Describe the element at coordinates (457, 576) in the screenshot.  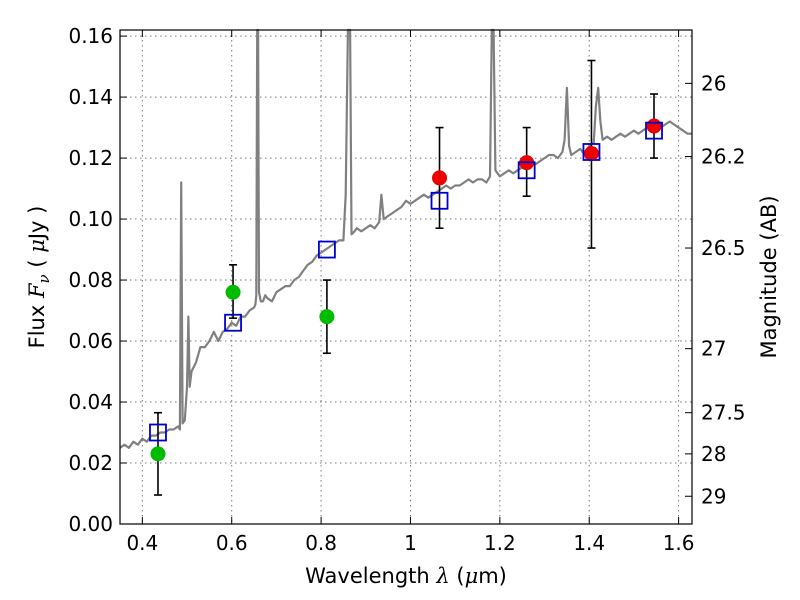
I see `x-axis-label-post: (` at that location.